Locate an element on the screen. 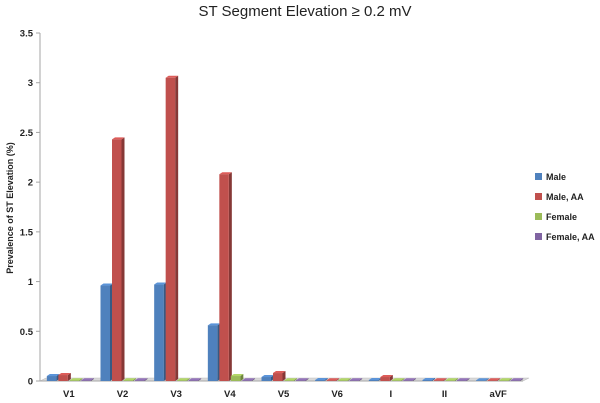 The width and height of the screenshot is (600, 403). legend-item: Male is located at coordinates (550, 177).